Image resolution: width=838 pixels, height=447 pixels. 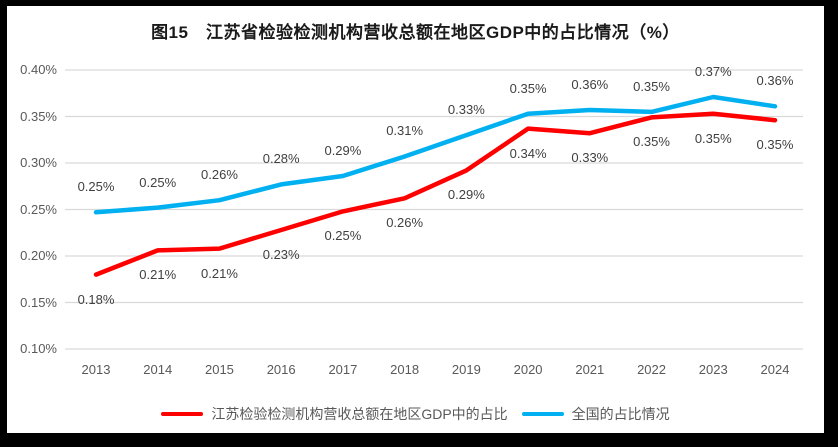 What do you see at coordinates (281, 159) in the screenshot?
I see `data-label-national: 0.28%` at bounding box center [281, 159].